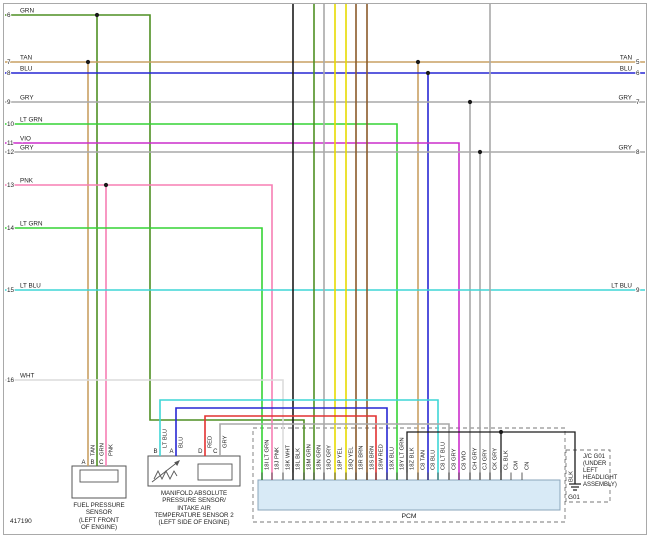  What do you see at coordinates (626, 69) in the screenshot?
I see `right-wire-color-label: BLU` at bounding box center [626, 69].